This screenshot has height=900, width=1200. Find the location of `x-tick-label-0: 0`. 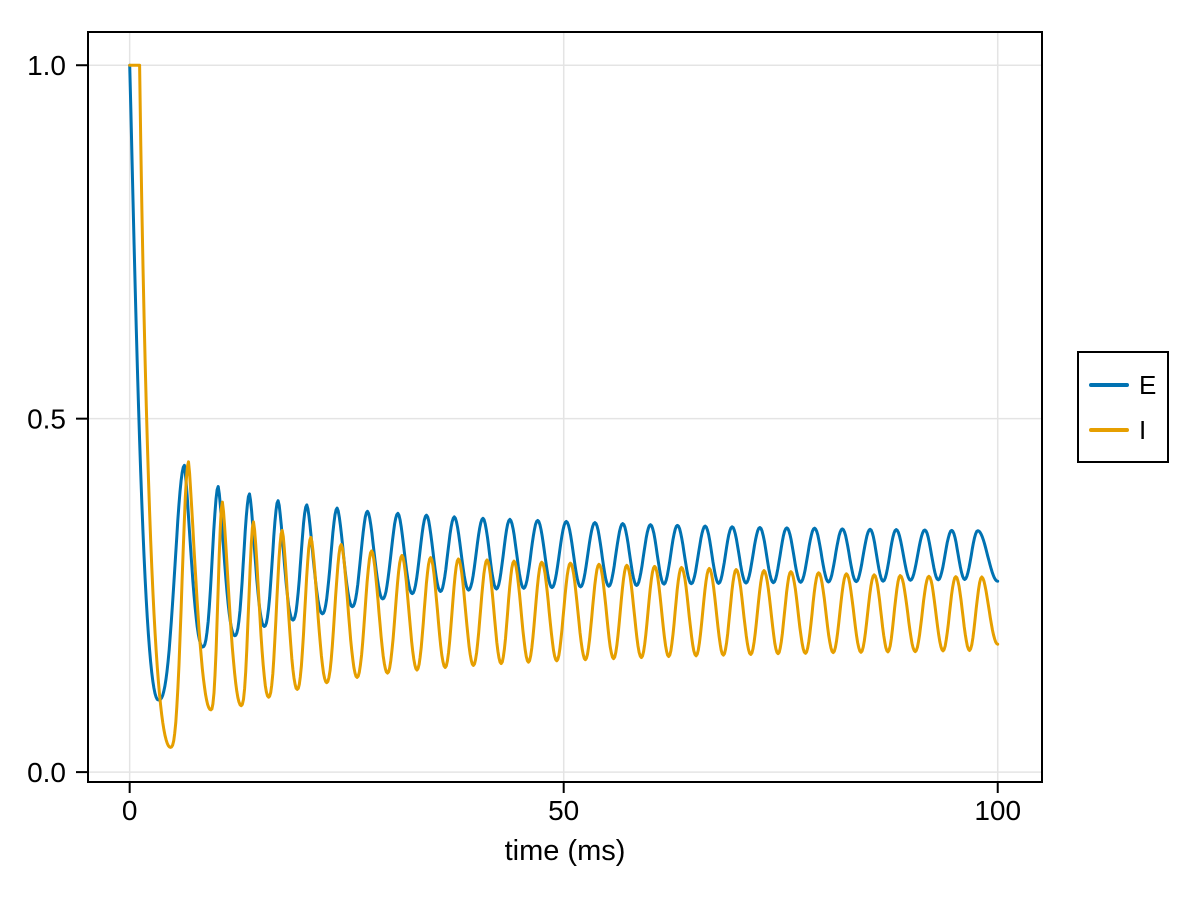

x-tick-label-0: 0 is located at coordinates (130, 810).